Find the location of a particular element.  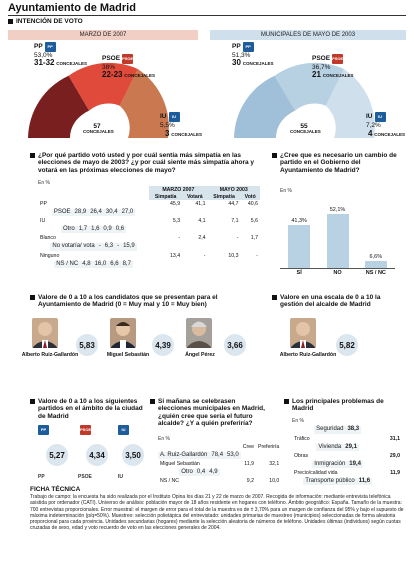

cambio-unit: En % is located at coordinates (286, 191).